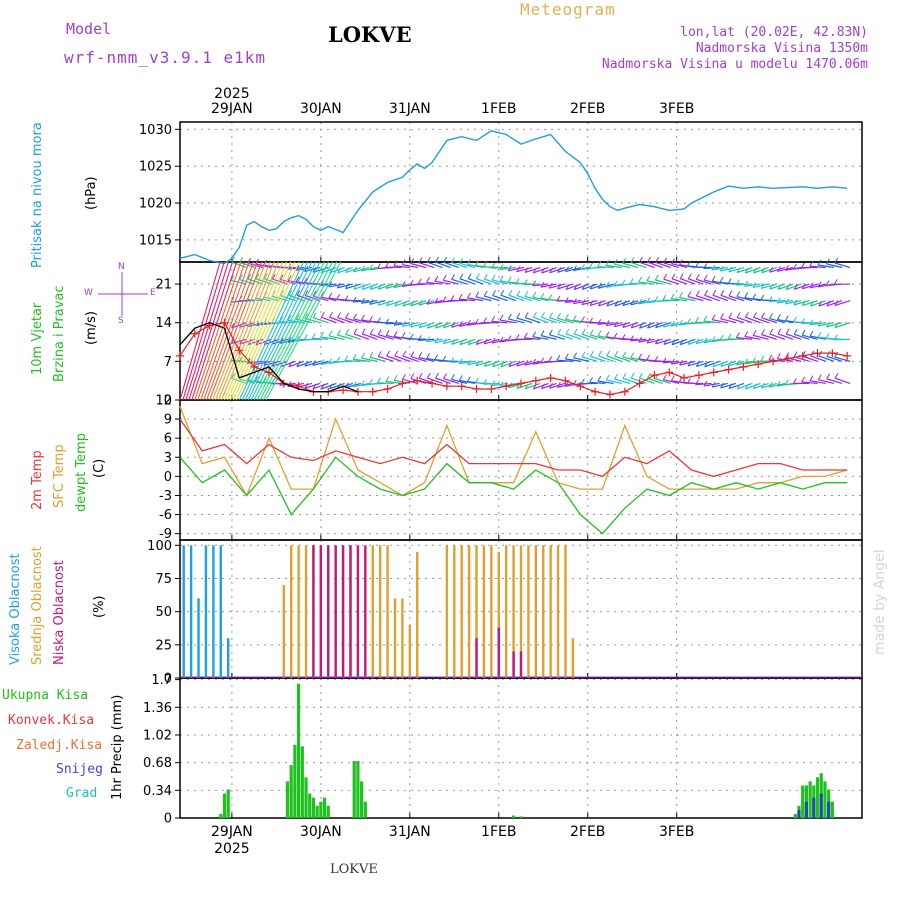 Image resolution: width=900 pixels, height=900 pixels. I want to click on cloud-bar-mid, so click(410, 651).